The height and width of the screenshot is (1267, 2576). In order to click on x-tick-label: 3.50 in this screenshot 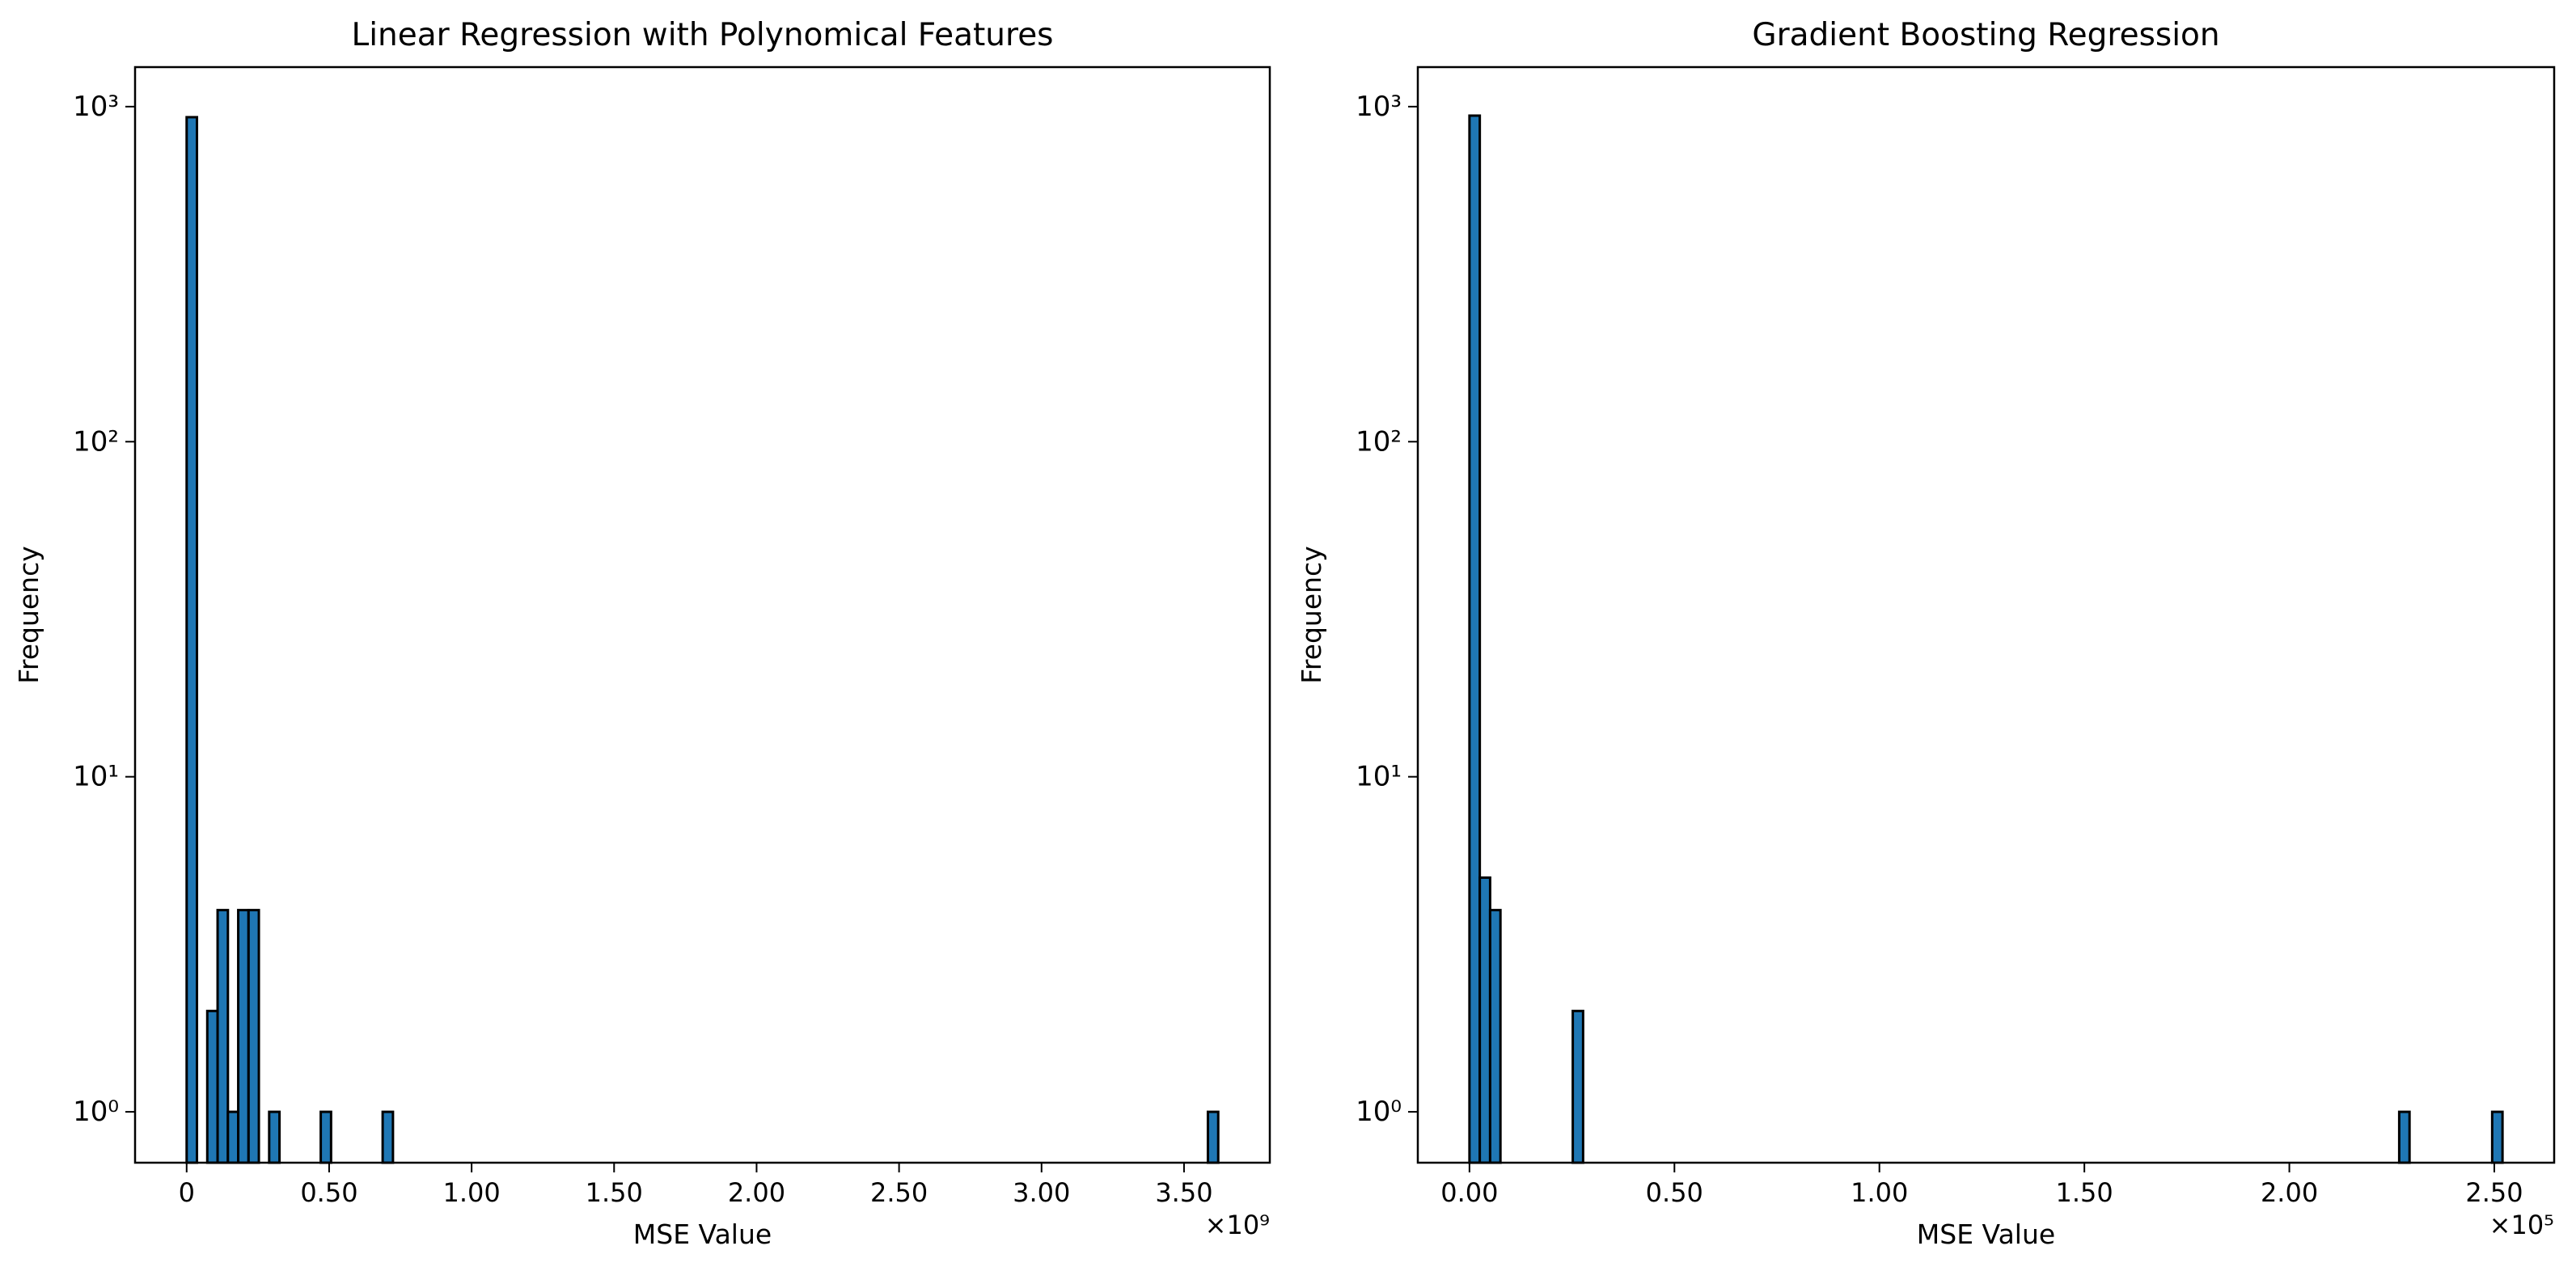, I will do `click(1184, 1192)`.